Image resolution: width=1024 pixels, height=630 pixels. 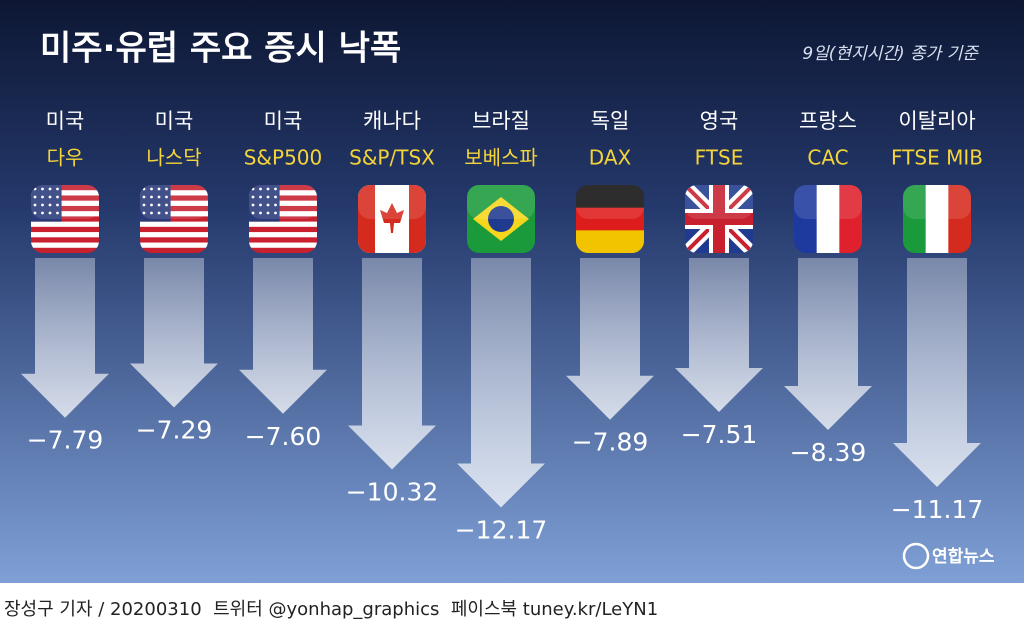 What do you see at coordinates (220, 49) in the screenshot?
I see `title: 미주·유럽 주요 증시 낙폭` at bounding box center [220, 49].